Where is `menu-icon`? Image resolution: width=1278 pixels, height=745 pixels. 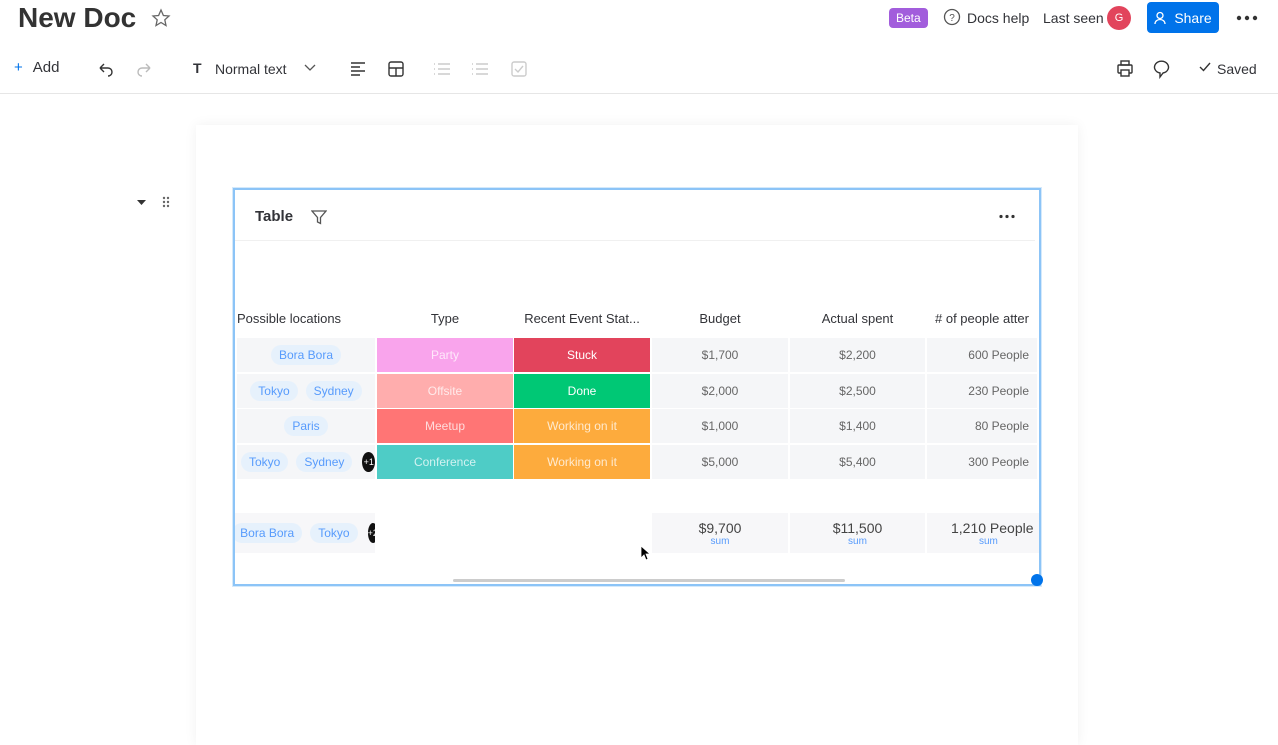 menu-icon is located at coordinates (1247, 18).